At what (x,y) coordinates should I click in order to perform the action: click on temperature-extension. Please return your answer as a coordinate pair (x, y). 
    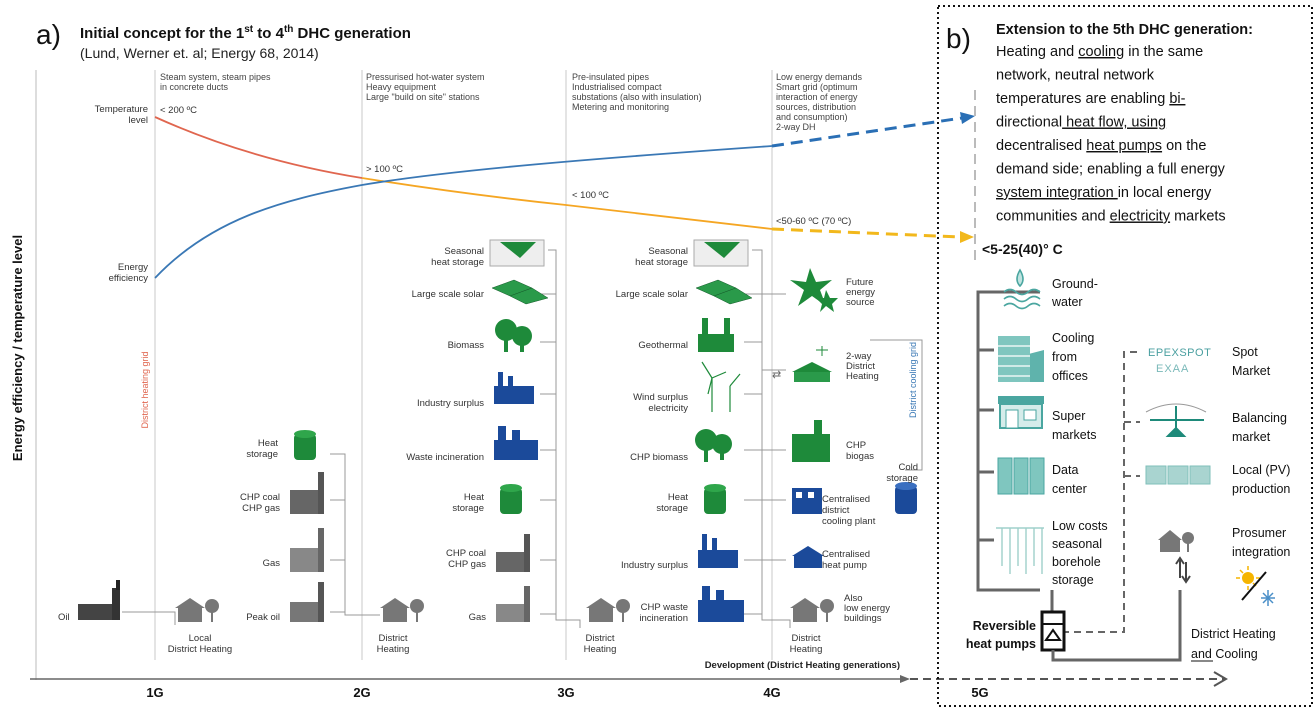
    Looking at the image, I should click on (866, 233).